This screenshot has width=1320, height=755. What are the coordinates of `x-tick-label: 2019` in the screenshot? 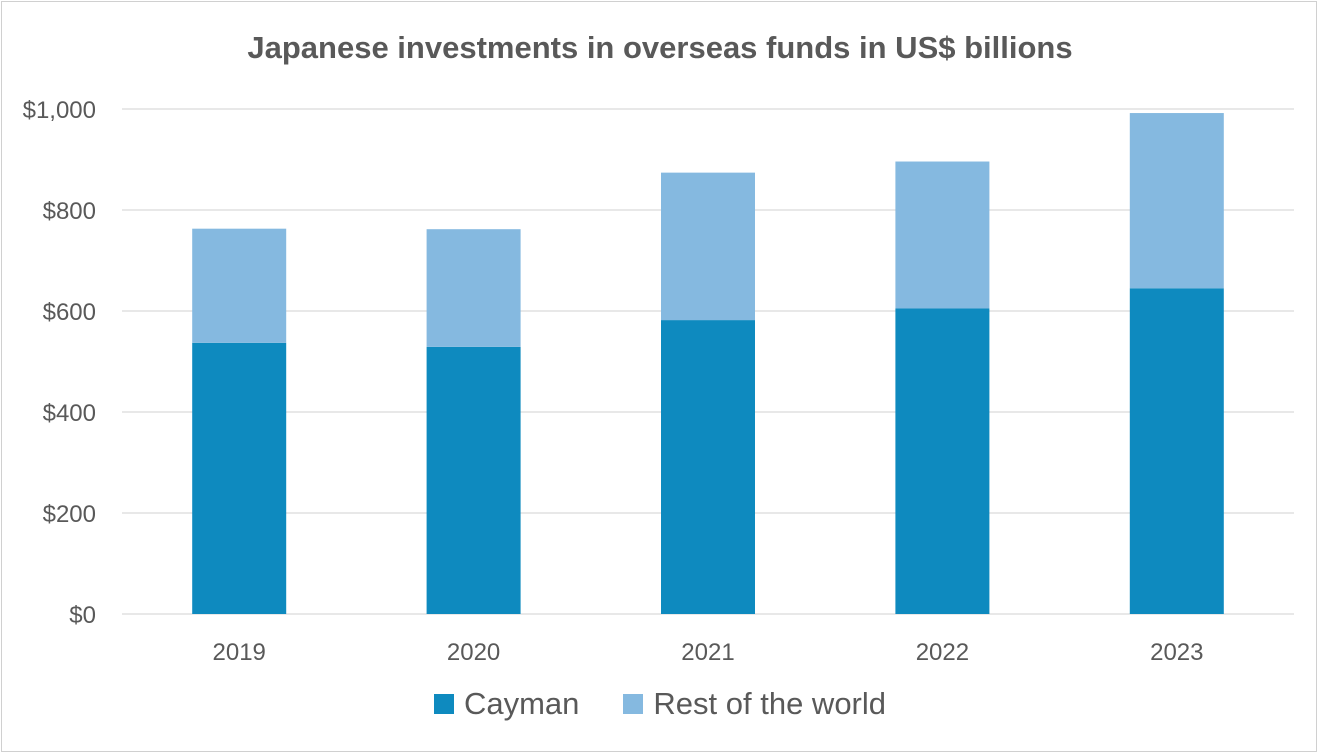 It's located at (239, 652).